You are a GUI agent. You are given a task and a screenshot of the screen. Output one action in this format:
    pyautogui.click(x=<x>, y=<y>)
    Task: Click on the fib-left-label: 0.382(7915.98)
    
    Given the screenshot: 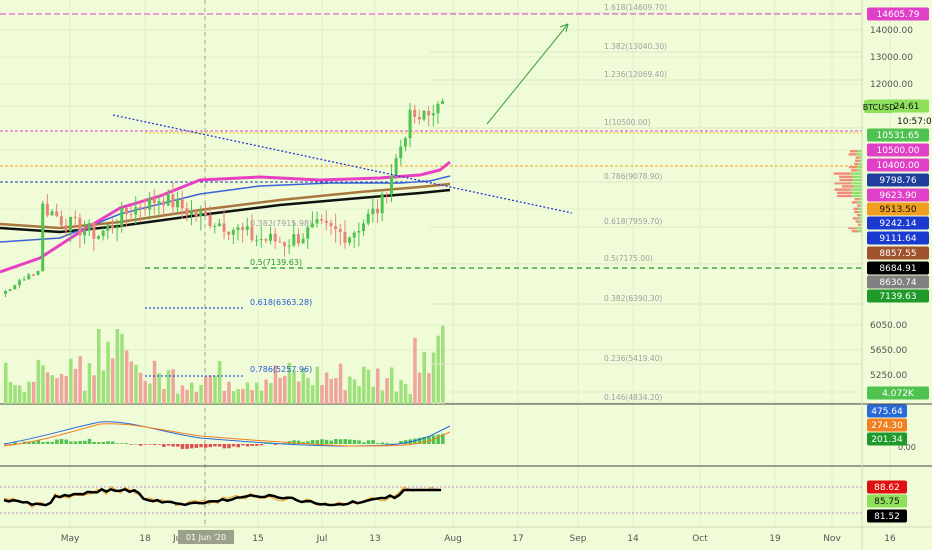 What is the action you would take?
    pyautogui.click(x=281, y=223)
    